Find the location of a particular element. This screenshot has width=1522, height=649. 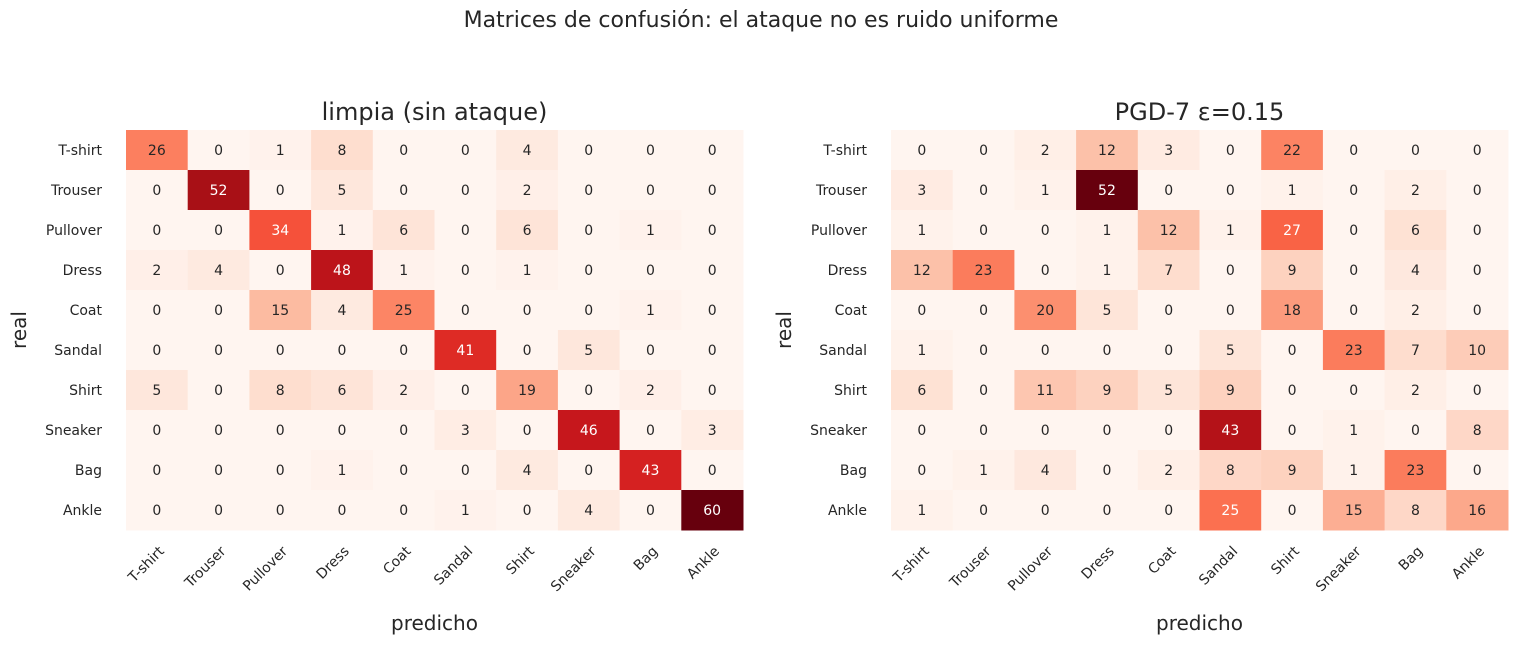

cell-value-label: 7 is located at coordinates (1415, 351).